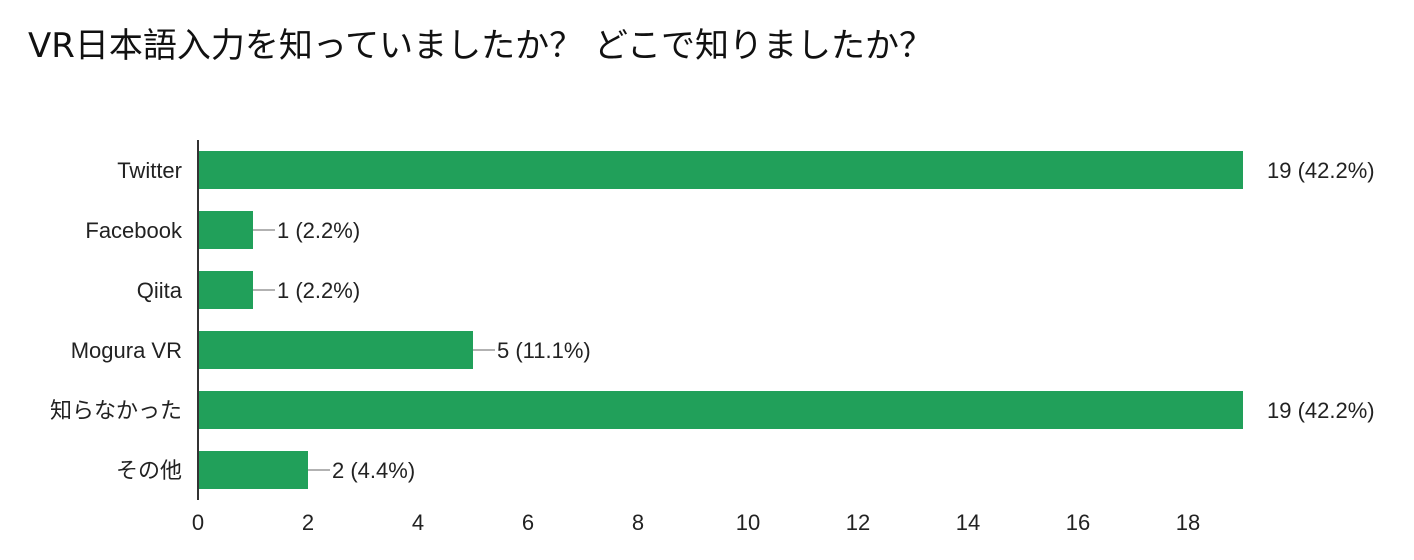  I want to click on category-label: Qiita, so click(160, 290).